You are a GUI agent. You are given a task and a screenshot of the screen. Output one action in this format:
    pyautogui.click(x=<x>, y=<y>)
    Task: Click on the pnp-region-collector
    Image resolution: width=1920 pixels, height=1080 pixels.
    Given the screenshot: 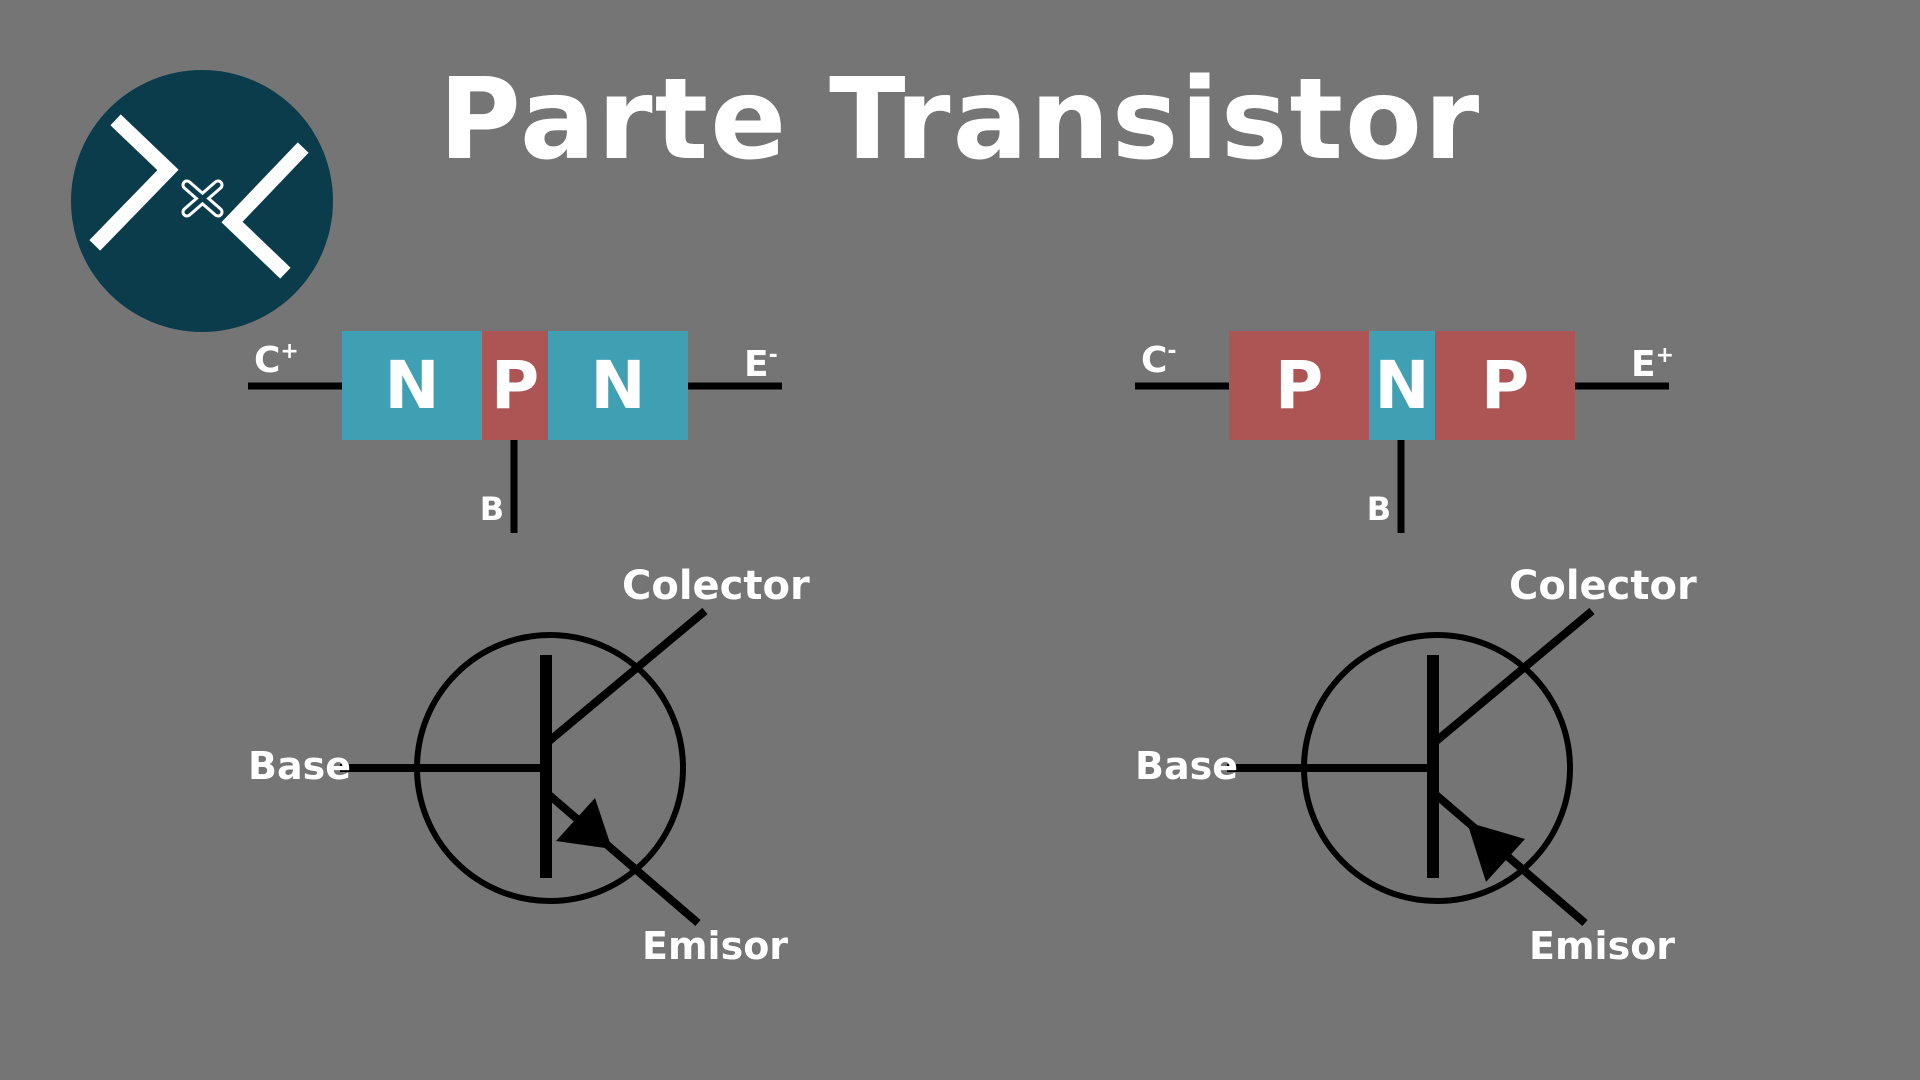 What is the action you would take?
    pyautogui.click(x=1299, y=385)
    